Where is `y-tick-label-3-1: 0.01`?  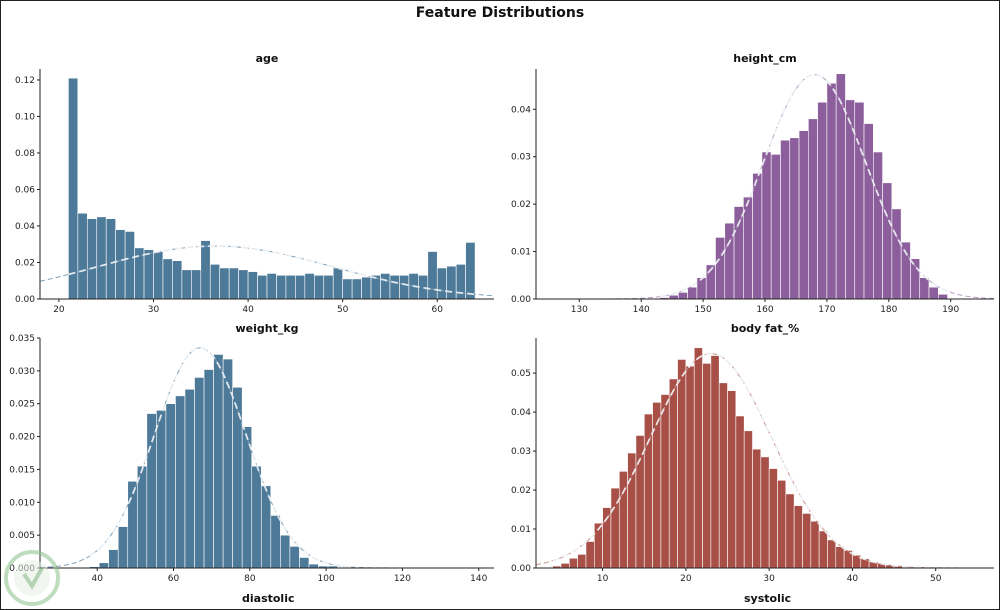
y-tick-label-3-1: 0.01 is located at coordinates (521, 530).